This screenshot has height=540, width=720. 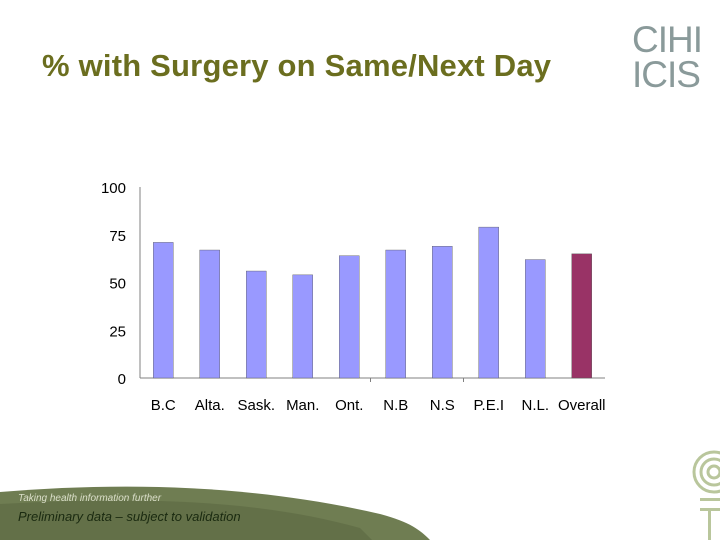 I want to click on x-tick-label: N.S, so click(x=442, y=405).